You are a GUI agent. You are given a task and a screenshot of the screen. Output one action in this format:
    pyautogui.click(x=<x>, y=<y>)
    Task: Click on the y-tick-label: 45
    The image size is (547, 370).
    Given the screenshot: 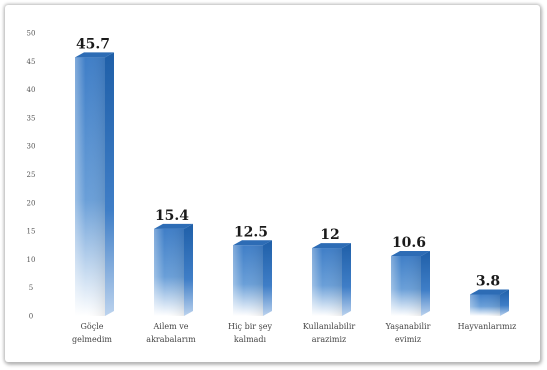 What is the action you would take?
    pyautogui.click(x=31, y=62)
    